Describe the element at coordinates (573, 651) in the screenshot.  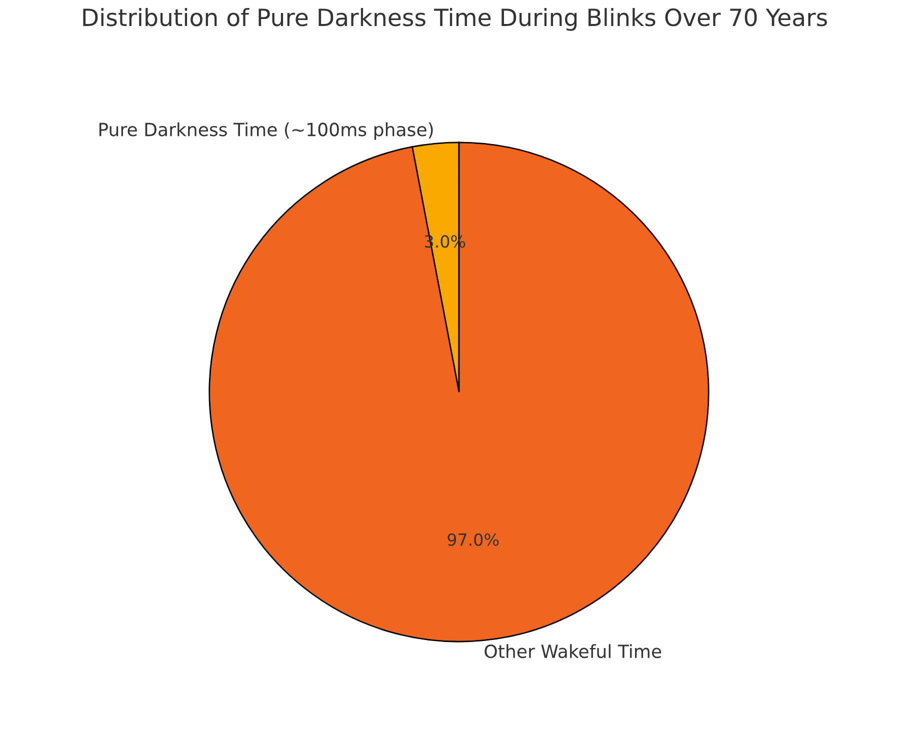
I see `slice-label: Other Wakeful Time` at that location.